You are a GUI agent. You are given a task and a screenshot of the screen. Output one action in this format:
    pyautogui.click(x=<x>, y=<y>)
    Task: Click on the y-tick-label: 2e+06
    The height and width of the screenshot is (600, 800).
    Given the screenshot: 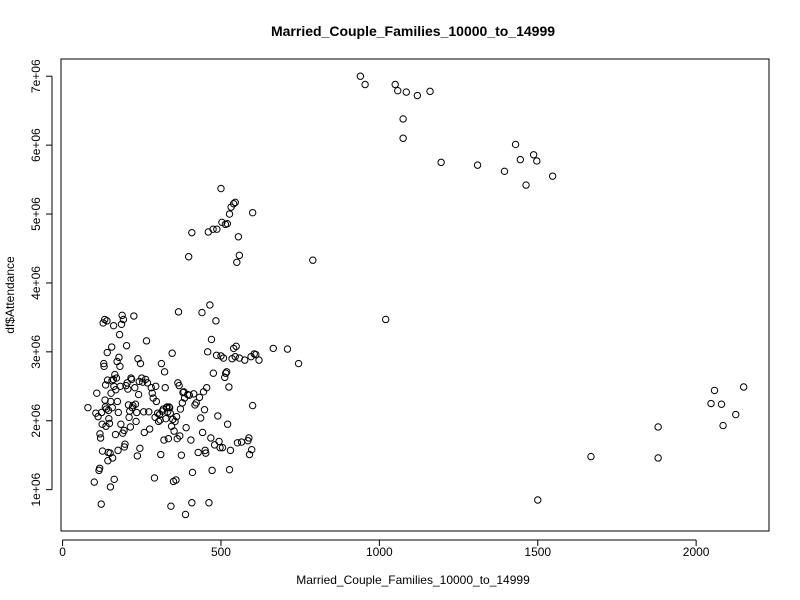 What is the action you would take?
    pyautogui.click(x=36, y=421)
    